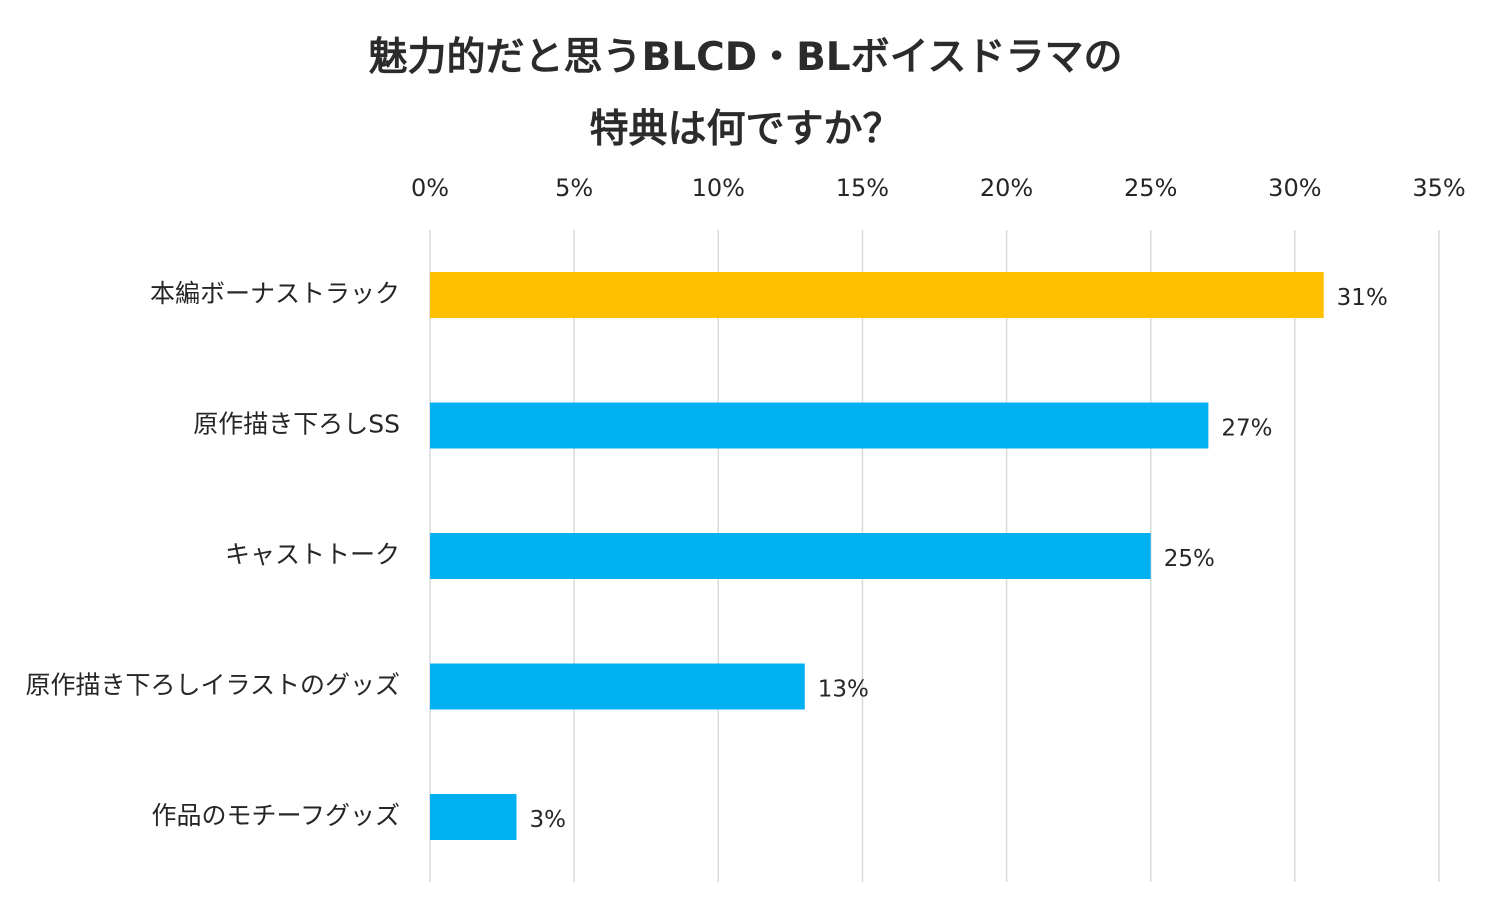  What do you see at coordinates (275, 293) in the screenshot?
I see `category-label: 本編ボーナストラック` at bounding box center [275, 293].